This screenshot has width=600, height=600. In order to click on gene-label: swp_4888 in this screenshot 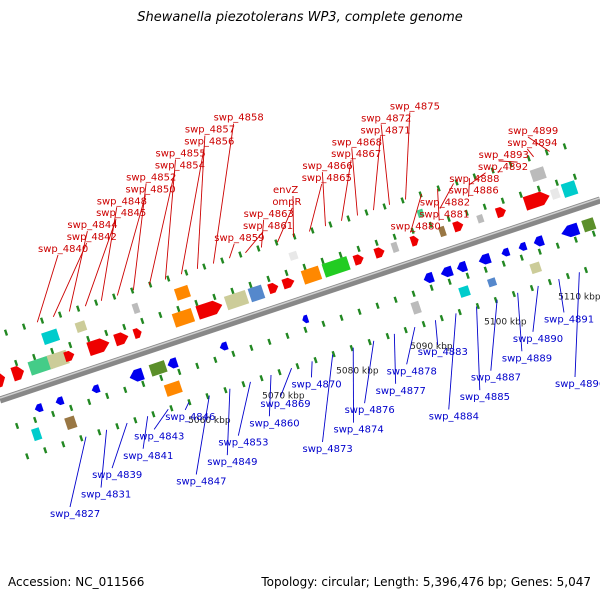, I will do `click(474, 179)`.